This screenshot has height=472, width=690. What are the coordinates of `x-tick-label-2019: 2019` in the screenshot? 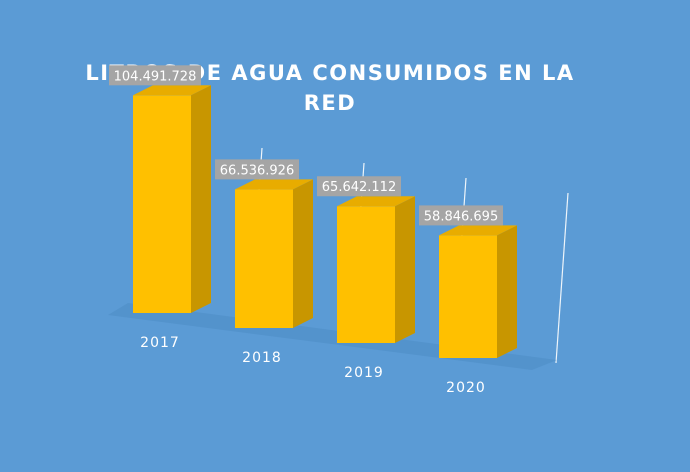 It's located at (364, 373).